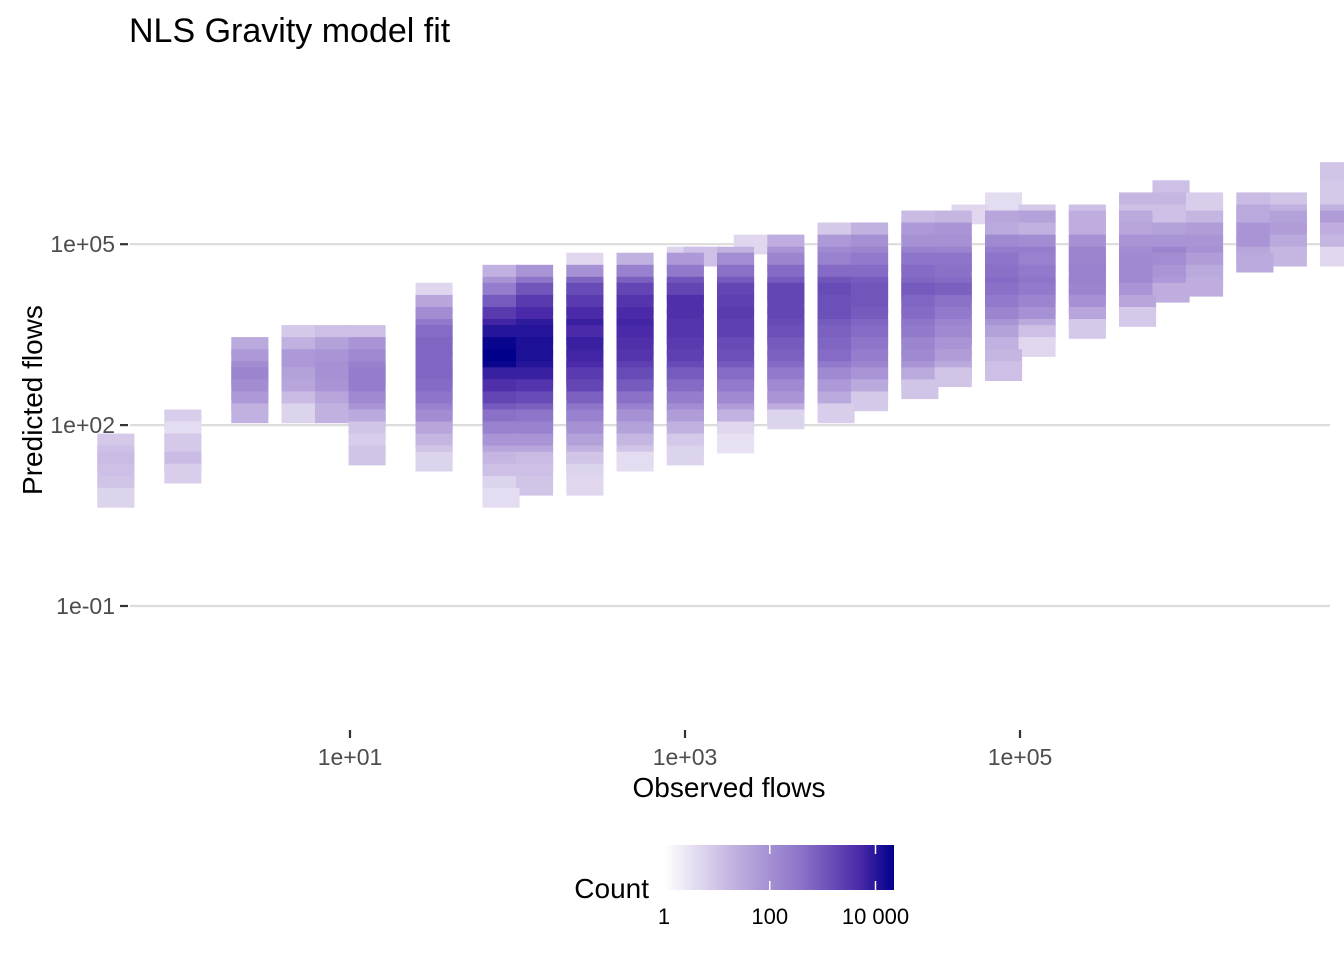 Image resolution: width=1344 pixels, height=960 pixels. What do you see at coordinates (1171, 292) in the screenshot?
I see `heat-tile-r12-c16` at bounding box center [1171, 292].